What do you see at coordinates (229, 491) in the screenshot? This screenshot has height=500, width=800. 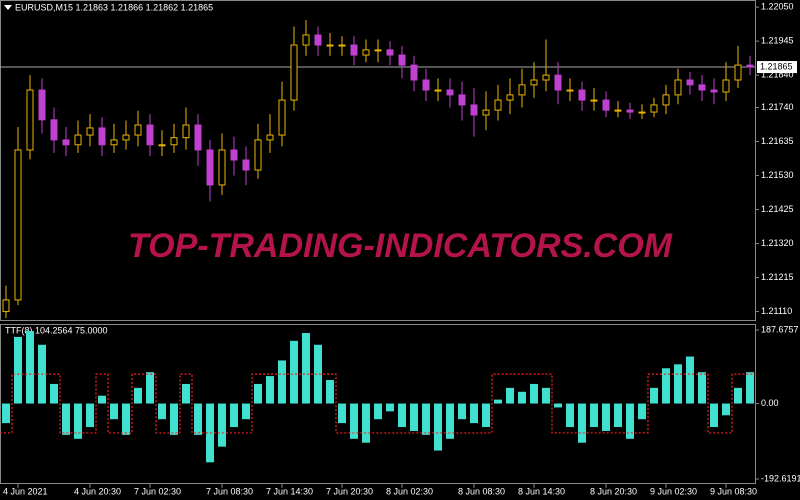 I see `x-tick-label: 7 Jun 08:30` at bounding box center [229, 491].